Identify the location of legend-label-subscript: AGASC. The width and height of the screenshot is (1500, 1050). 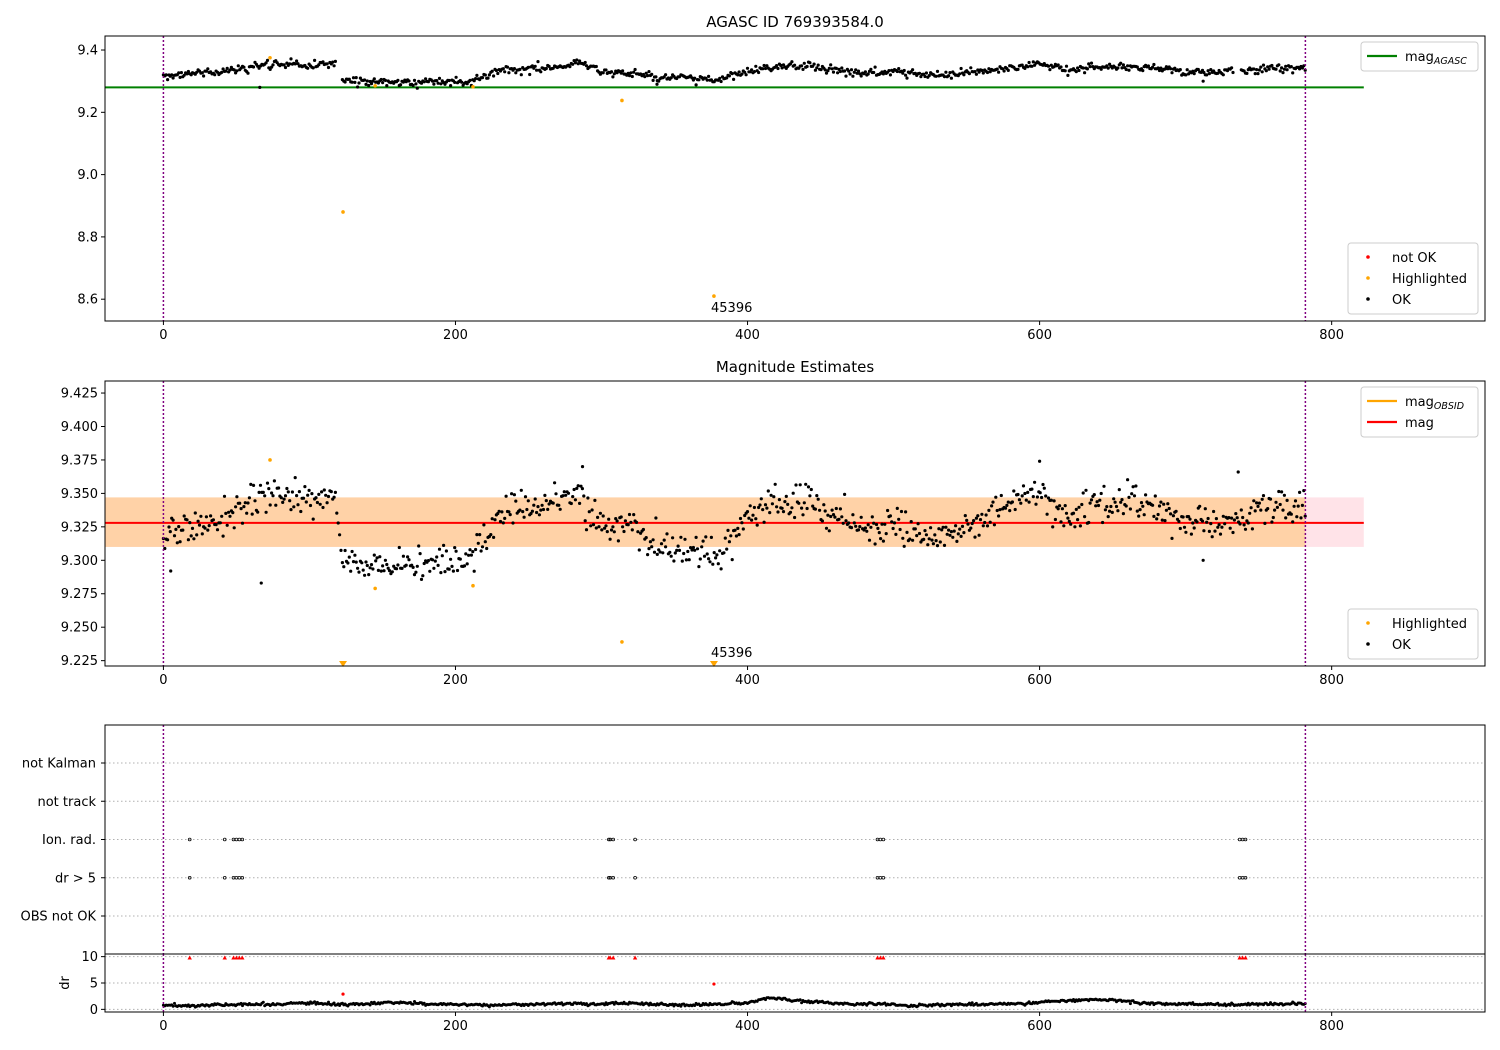
(1450, 61).